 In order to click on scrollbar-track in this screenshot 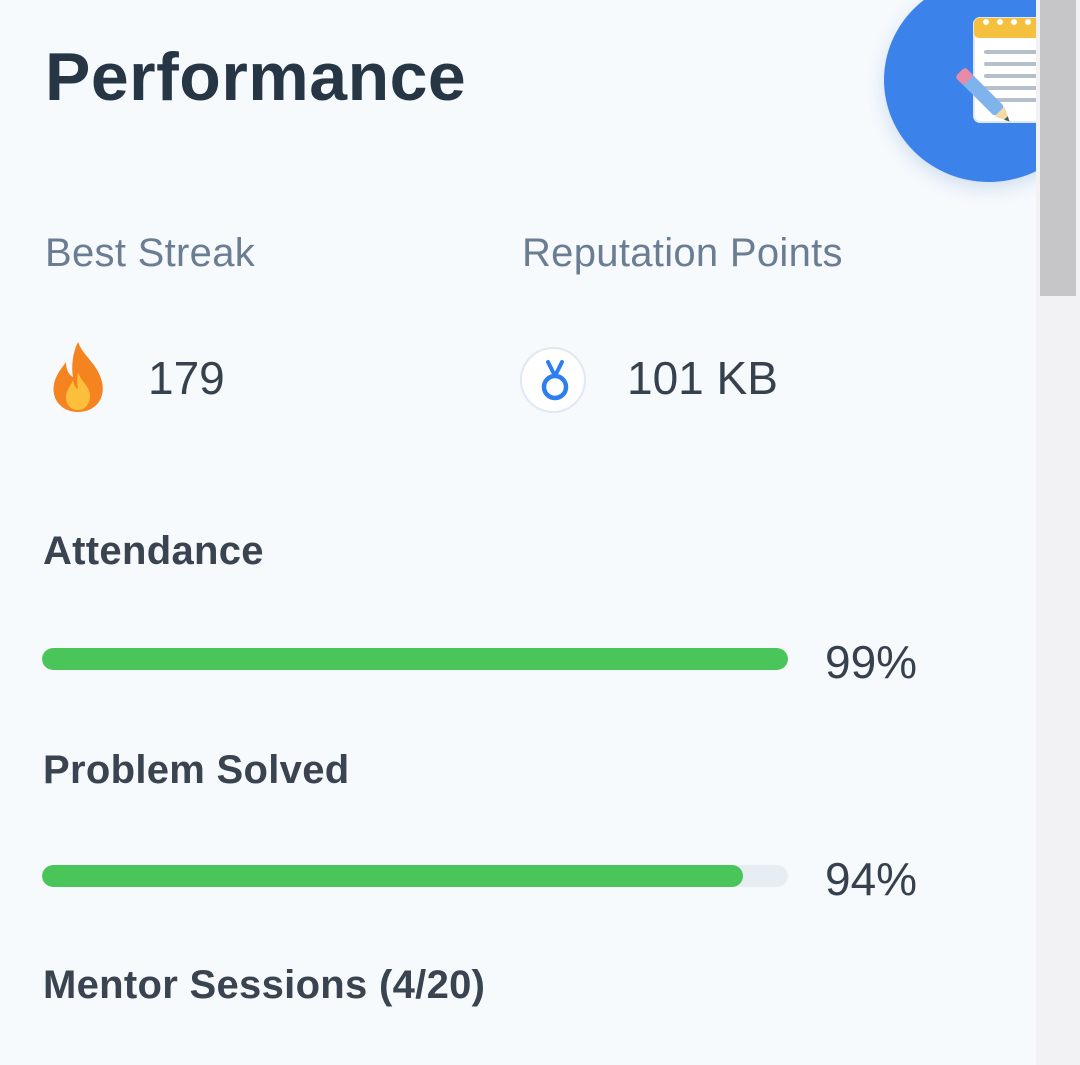, I will do `click(1058, 532)`.